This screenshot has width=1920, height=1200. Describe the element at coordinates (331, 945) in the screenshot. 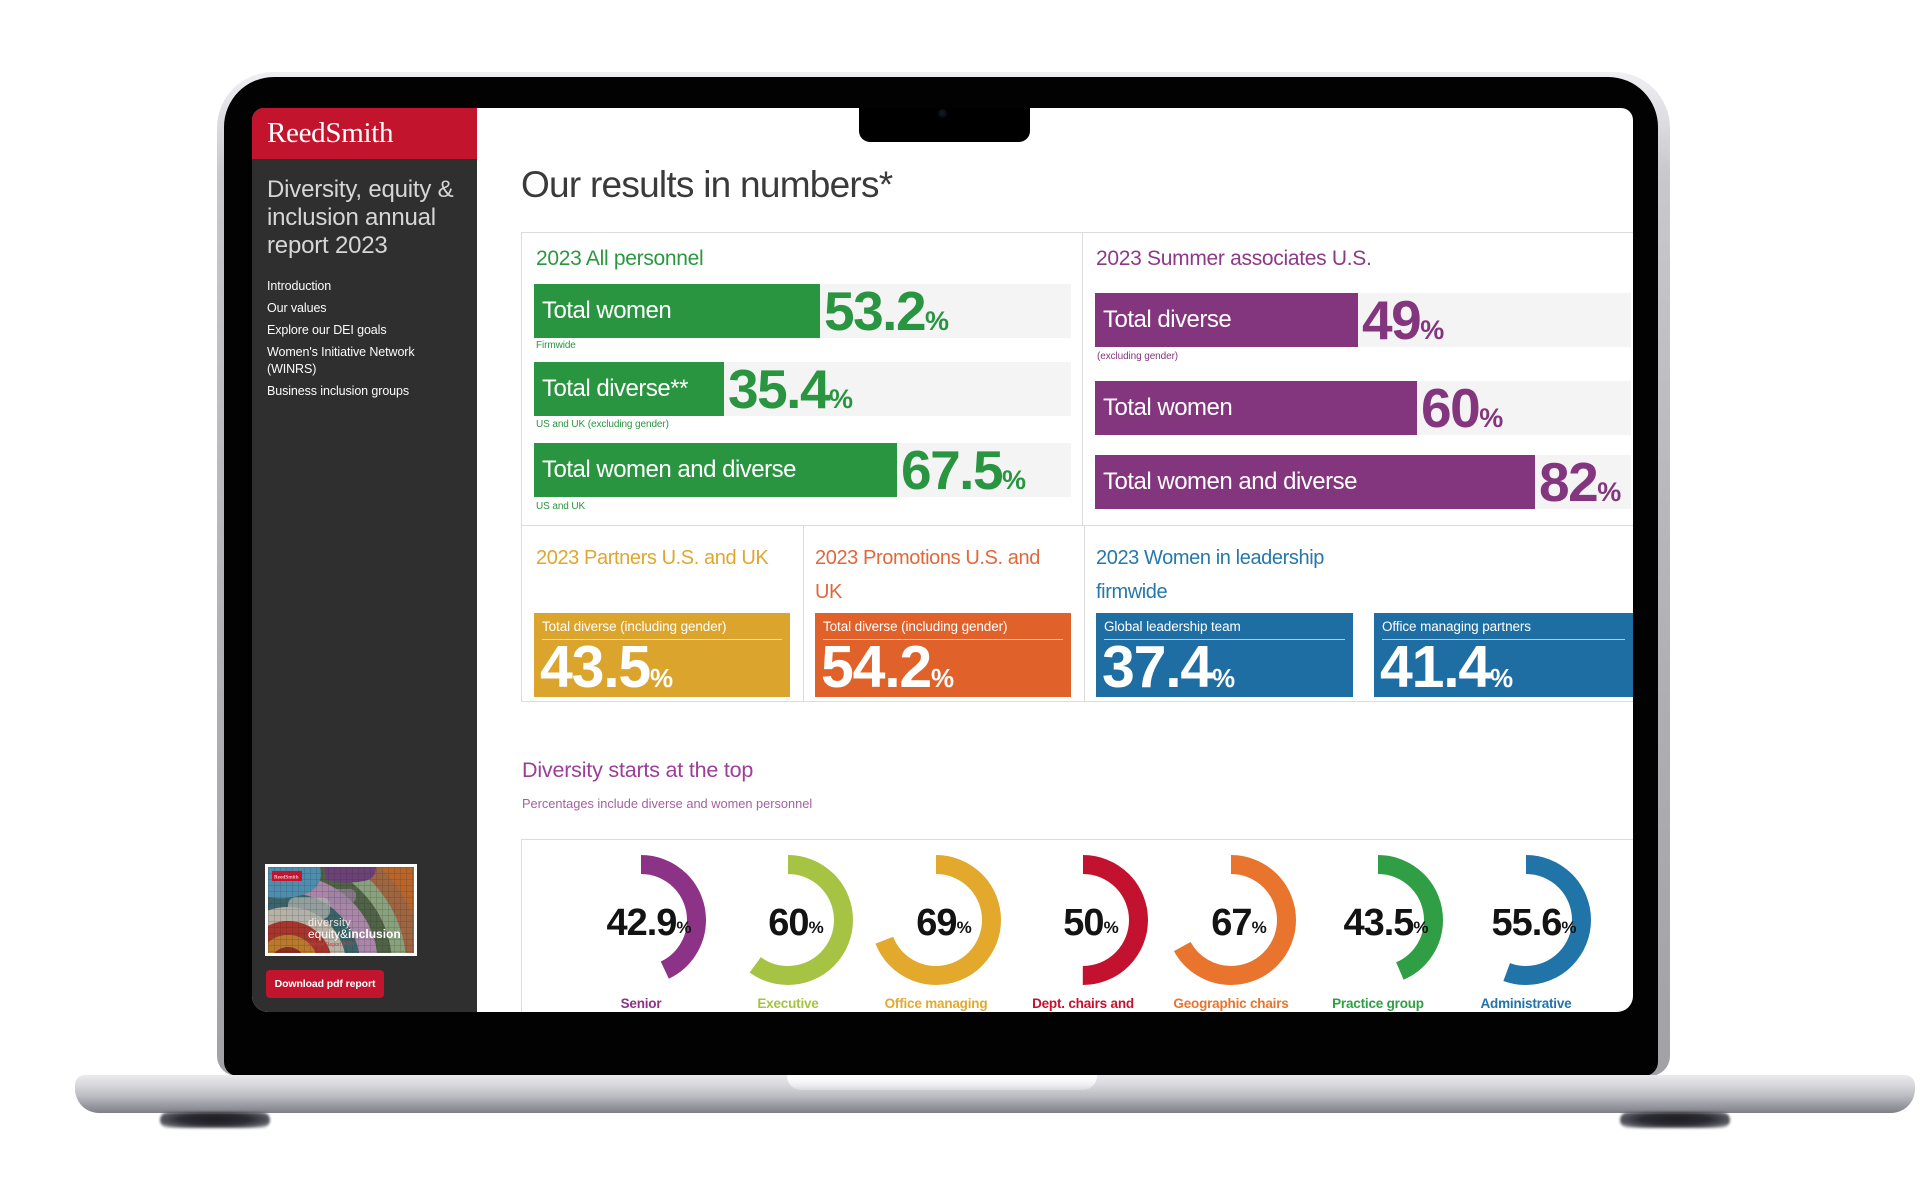

I see `svg-text: Annual Report 2023` at that location.